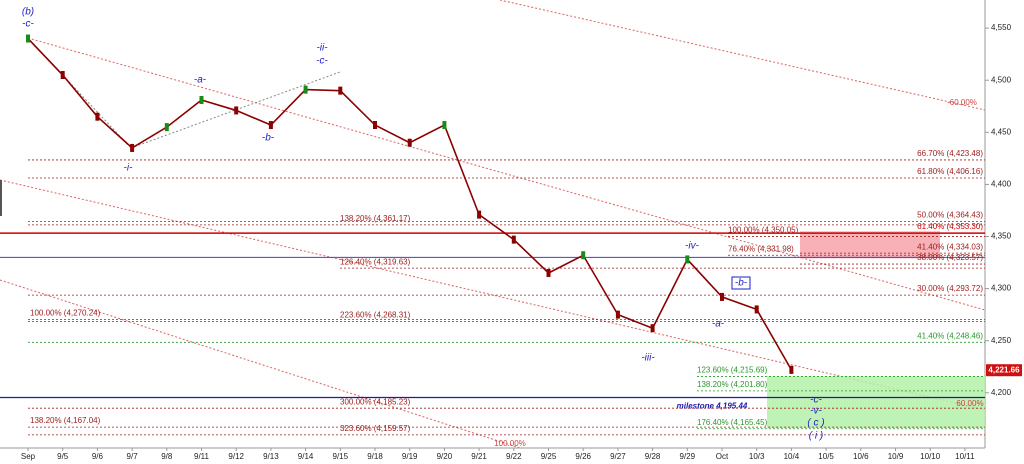 The height and width of the screenshot is (464, 1024). What do you see at coordinates (950, 226) in the screenshot?
I see `level-label: 61.40% (4,353.30)` at bounding box center [950, 226].